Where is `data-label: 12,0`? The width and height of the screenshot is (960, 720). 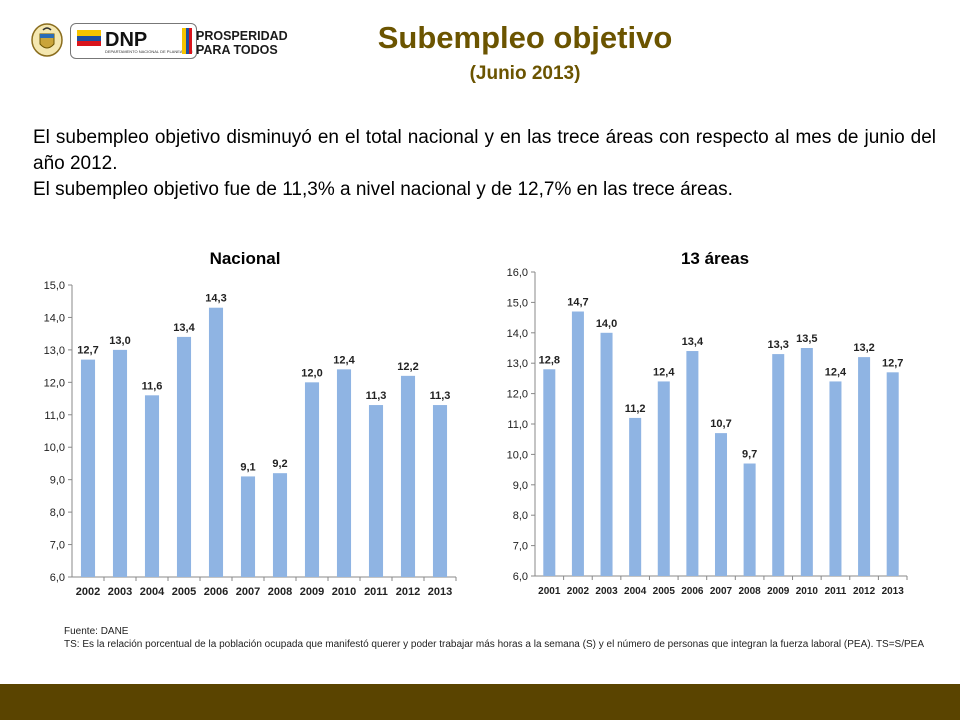
data-label: 12,0 is located at coordinates (311, 373).